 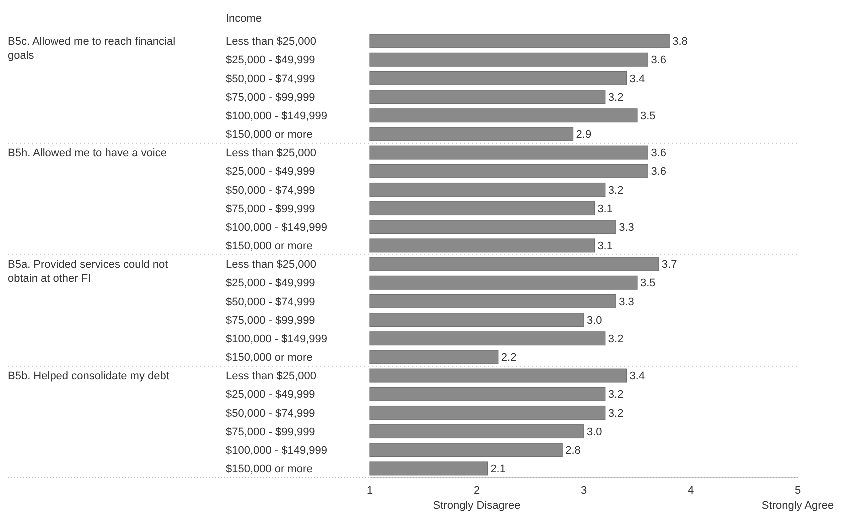 I want to click on data-label: 2.1, so click(x=498, y=470).